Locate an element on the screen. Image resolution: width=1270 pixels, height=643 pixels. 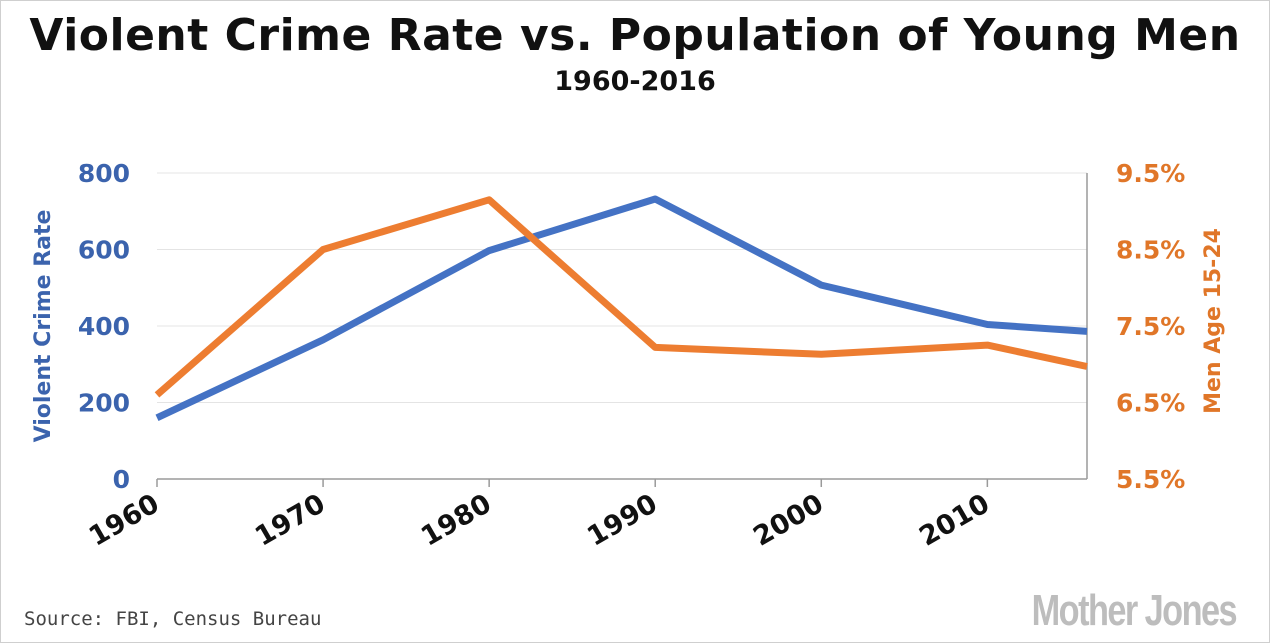
chart-subtitle: 1960-2016 is located at coordinates (635, 81).